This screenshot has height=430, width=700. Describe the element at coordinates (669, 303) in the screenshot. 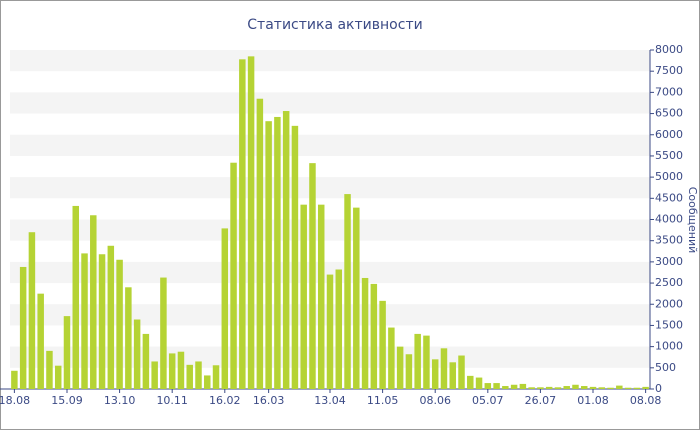

I see `y-tick-label: 2000` at that location.